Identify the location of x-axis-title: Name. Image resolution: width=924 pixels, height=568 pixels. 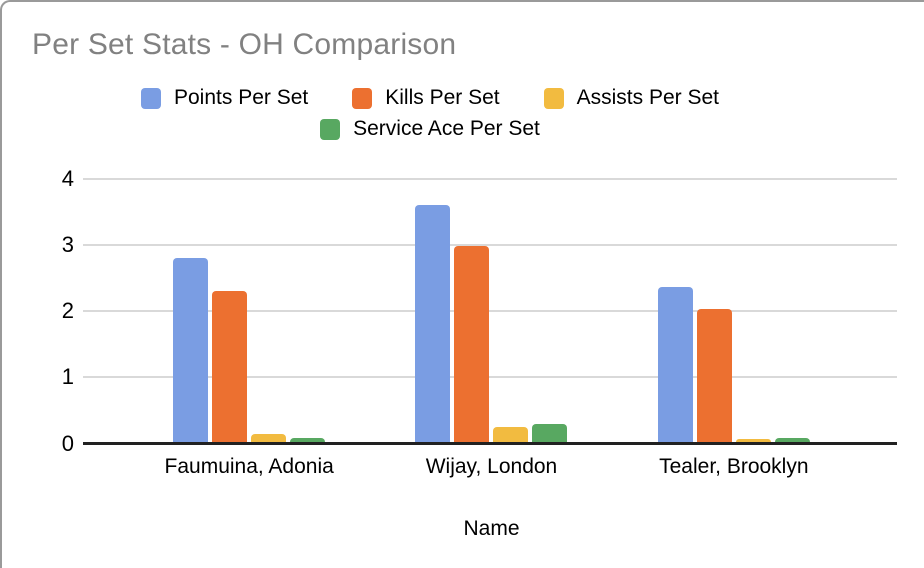
(491, 528).